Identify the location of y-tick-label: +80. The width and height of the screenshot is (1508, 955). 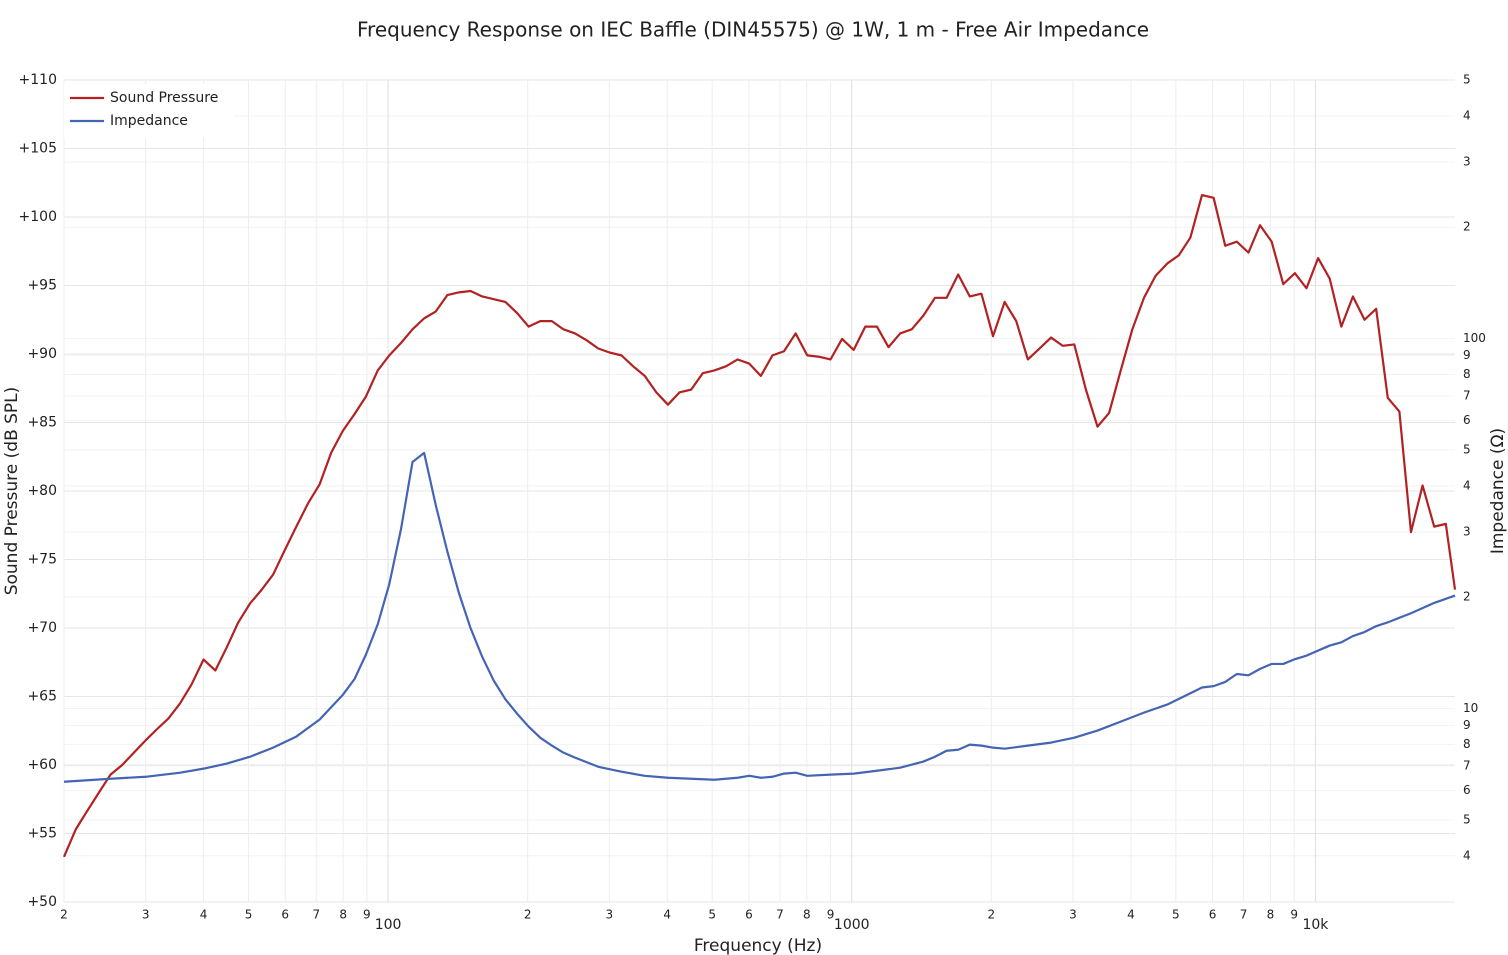
(42, 491).